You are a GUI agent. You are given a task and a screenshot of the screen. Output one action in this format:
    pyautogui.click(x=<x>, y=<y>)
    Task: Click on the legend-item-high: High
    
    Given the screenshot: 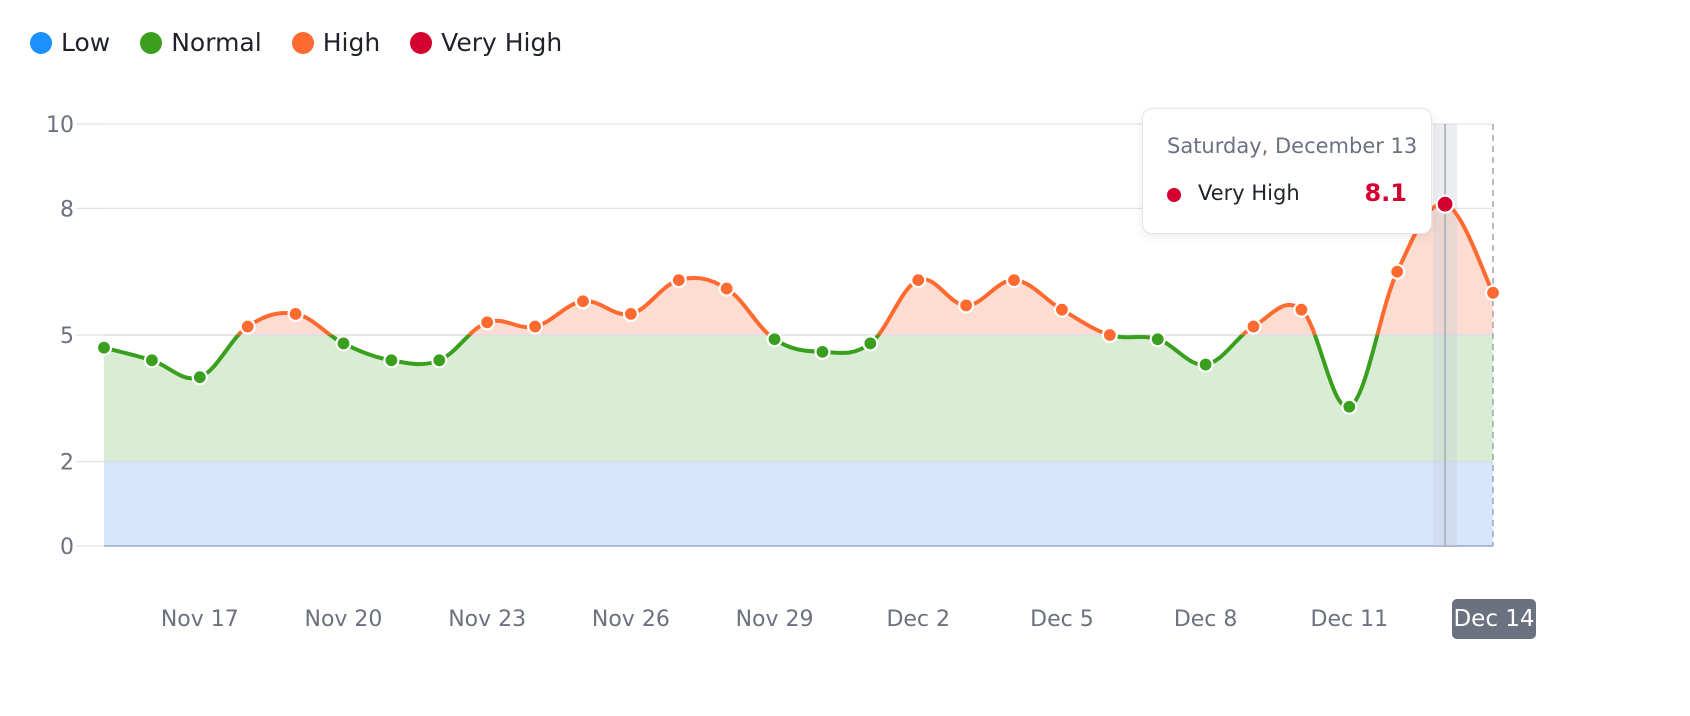 What is the action you would take?
    pyautogui.click(x=336, y=42)
    